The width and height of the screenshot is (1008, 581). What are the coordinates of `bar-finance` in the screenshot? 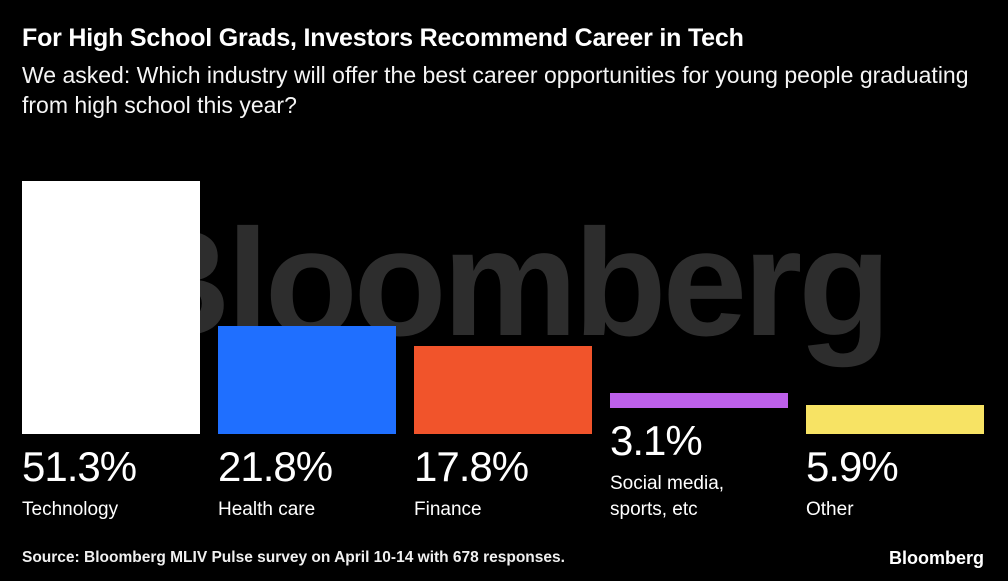 It's located at (503, 389).